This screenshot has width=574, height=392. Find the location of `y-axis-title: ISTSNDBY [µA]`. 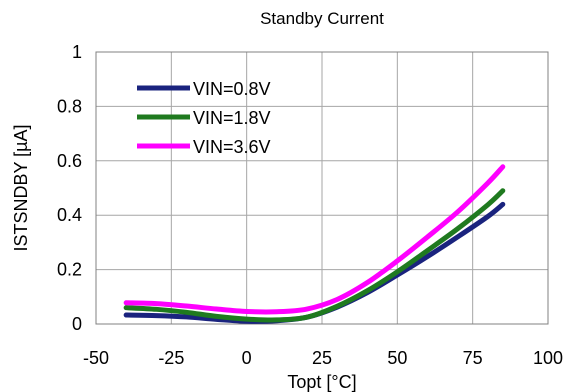

y-axis-title: ISTSNDBY [µA] is located at coordinates (21, 187).